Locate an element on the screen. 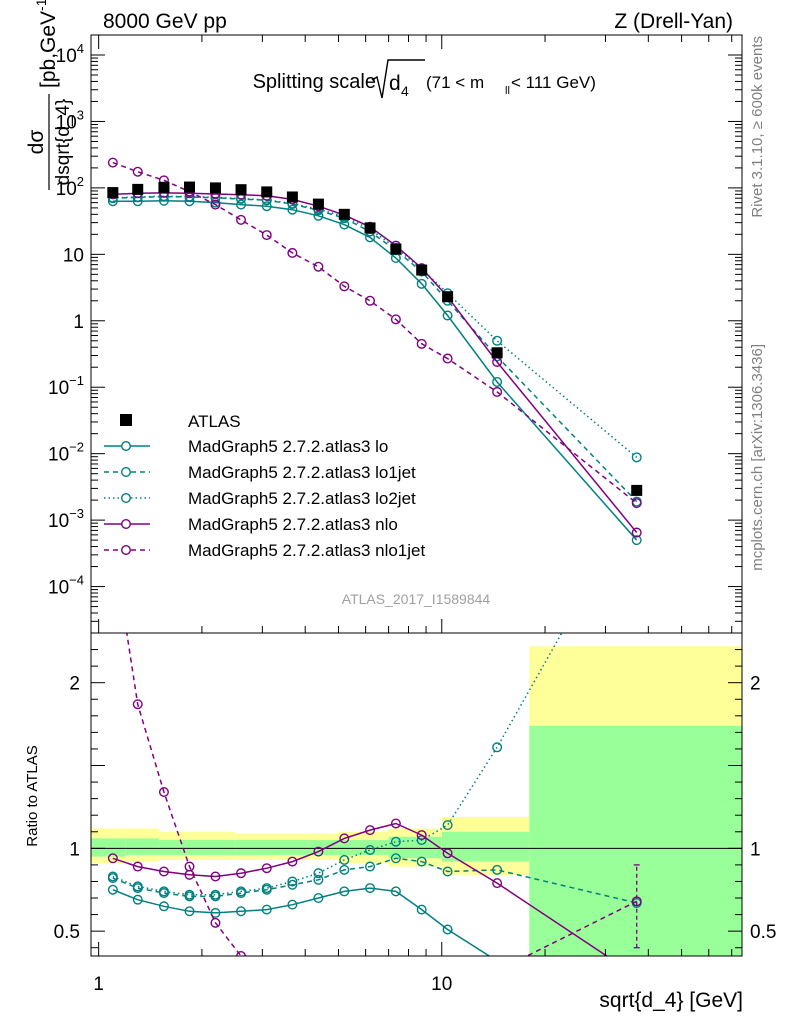 Image resolution: width=786 pixels, height=1024 pixels. ratio-marker-s1-p8 is located at coordinates (318, 879).